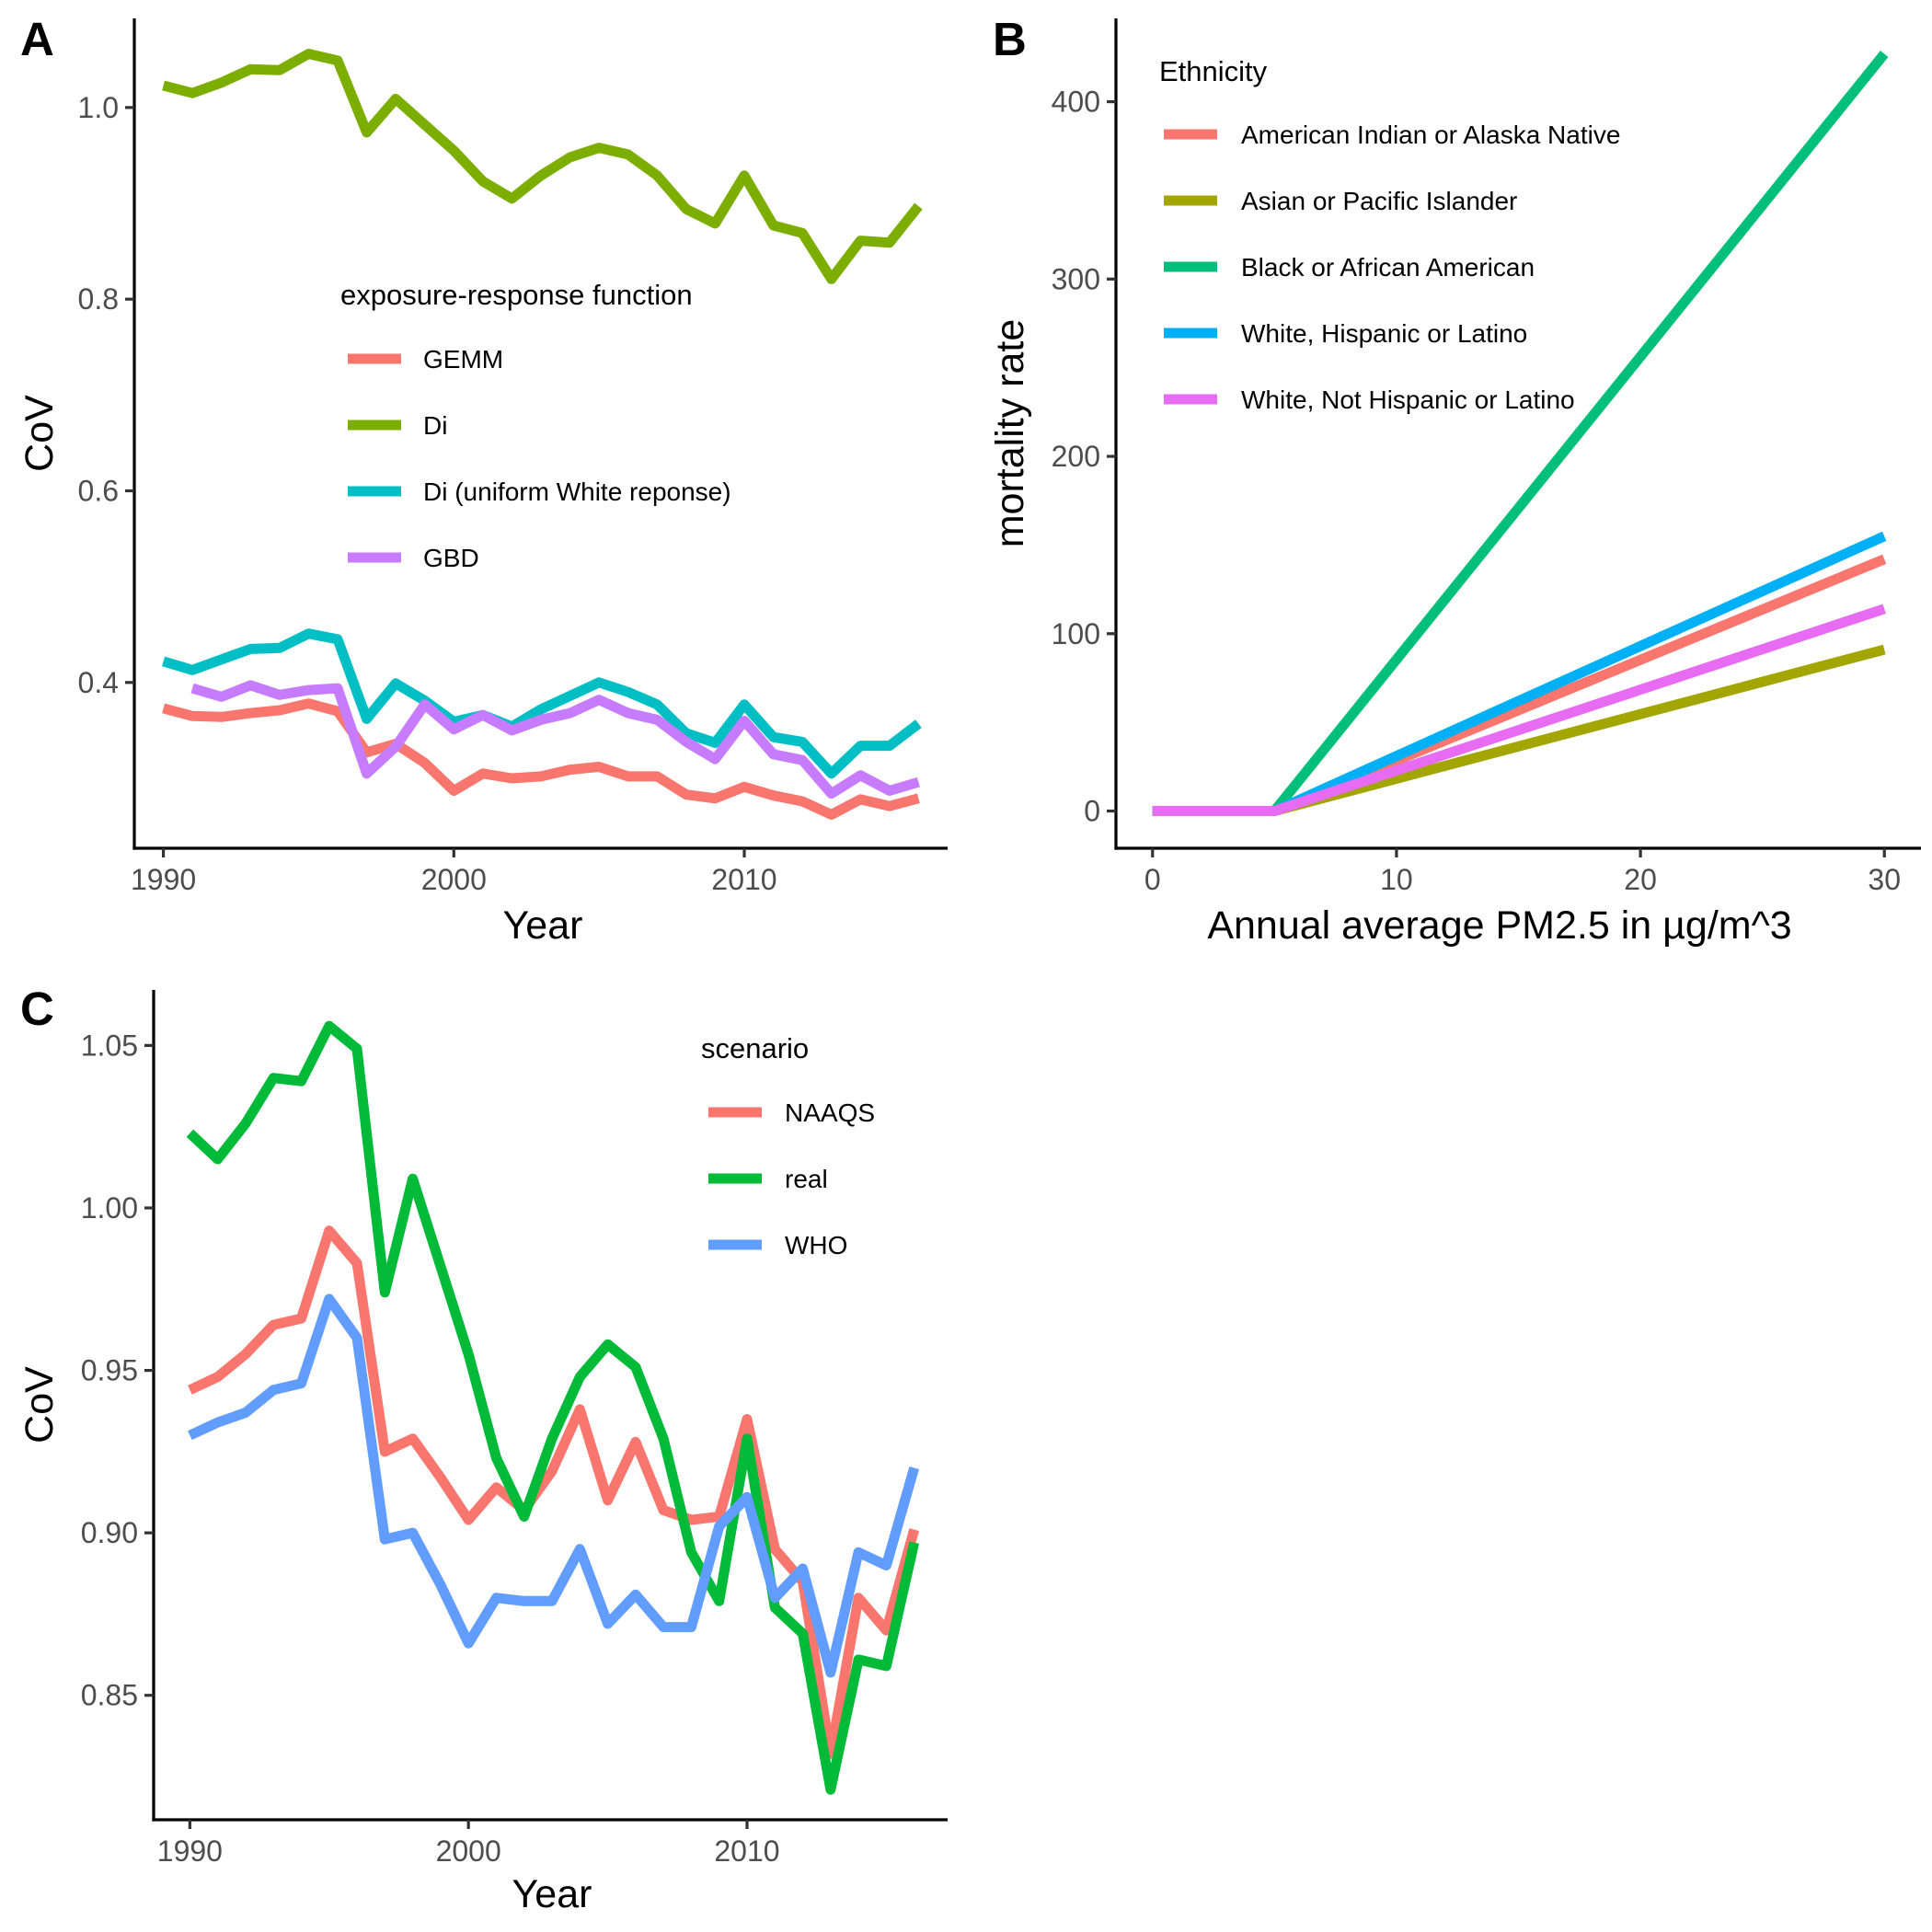  I want to click on legend-label: White, Hispanic or Latino, so click(1384, 333).